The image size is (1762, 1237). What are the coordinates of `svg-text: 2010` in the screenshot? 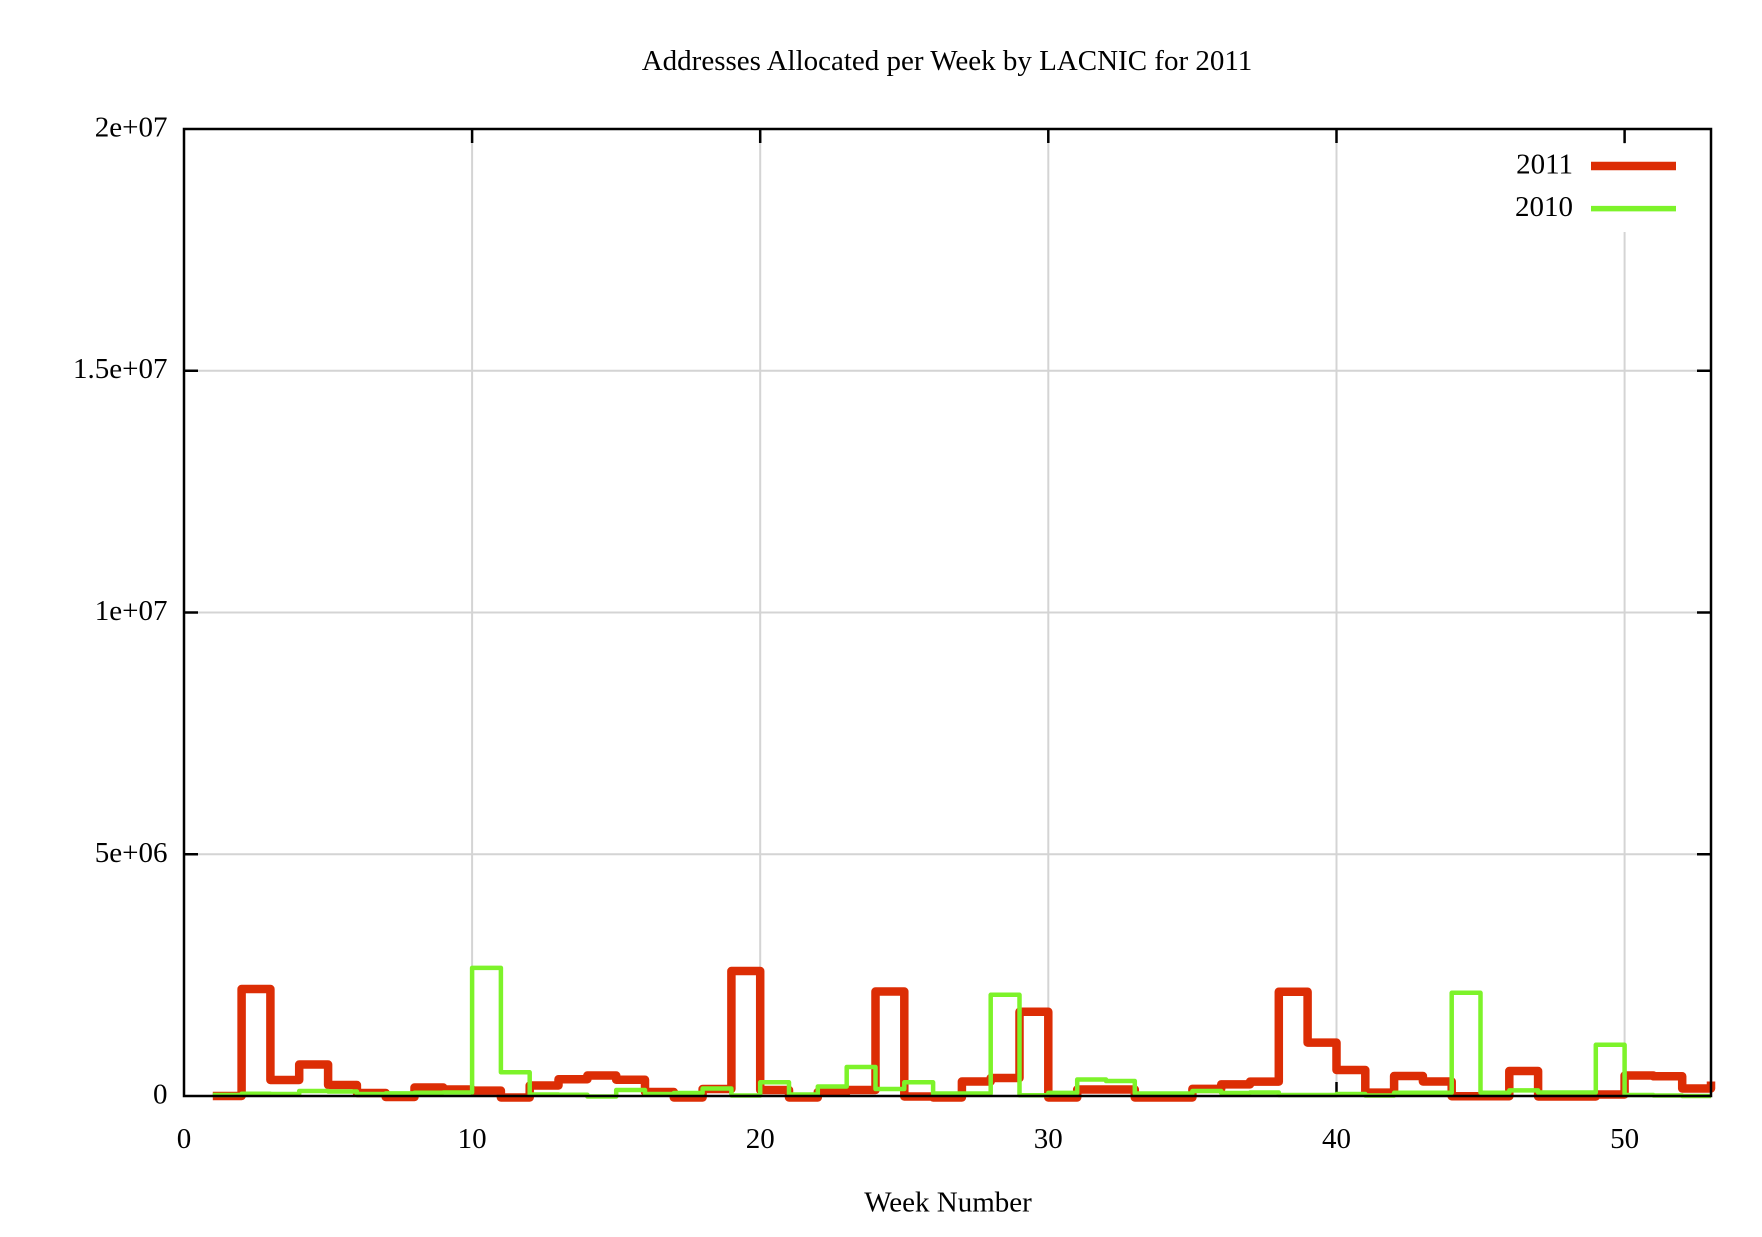 It's located at (1544, 207).